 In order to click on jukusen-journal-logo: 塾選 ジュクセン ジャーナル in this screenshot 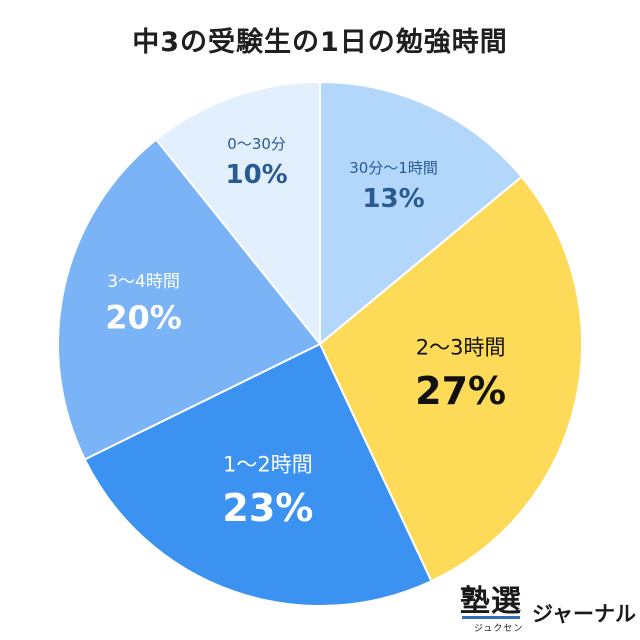, I will do `click(550, 608)`.